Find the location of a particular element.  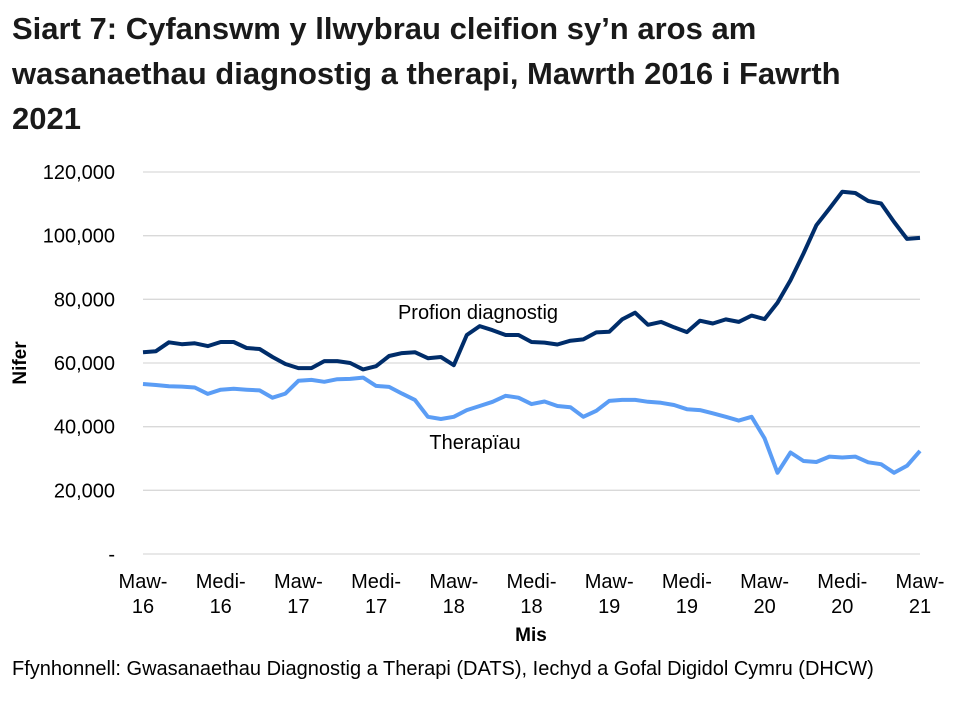

x-axis-label: Mis is located at coordinates (531, 635).